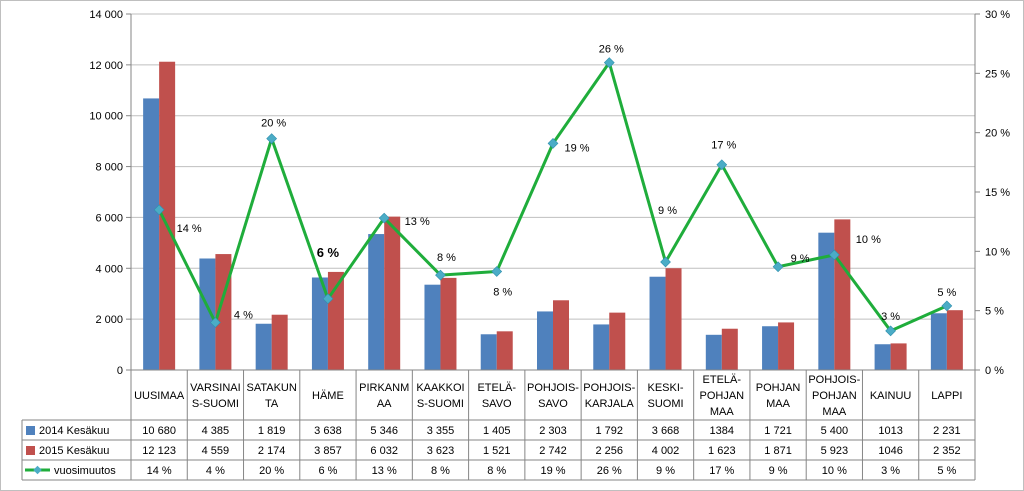  I want to click on x-category-label: UUSIMAA, so click(159, 396).